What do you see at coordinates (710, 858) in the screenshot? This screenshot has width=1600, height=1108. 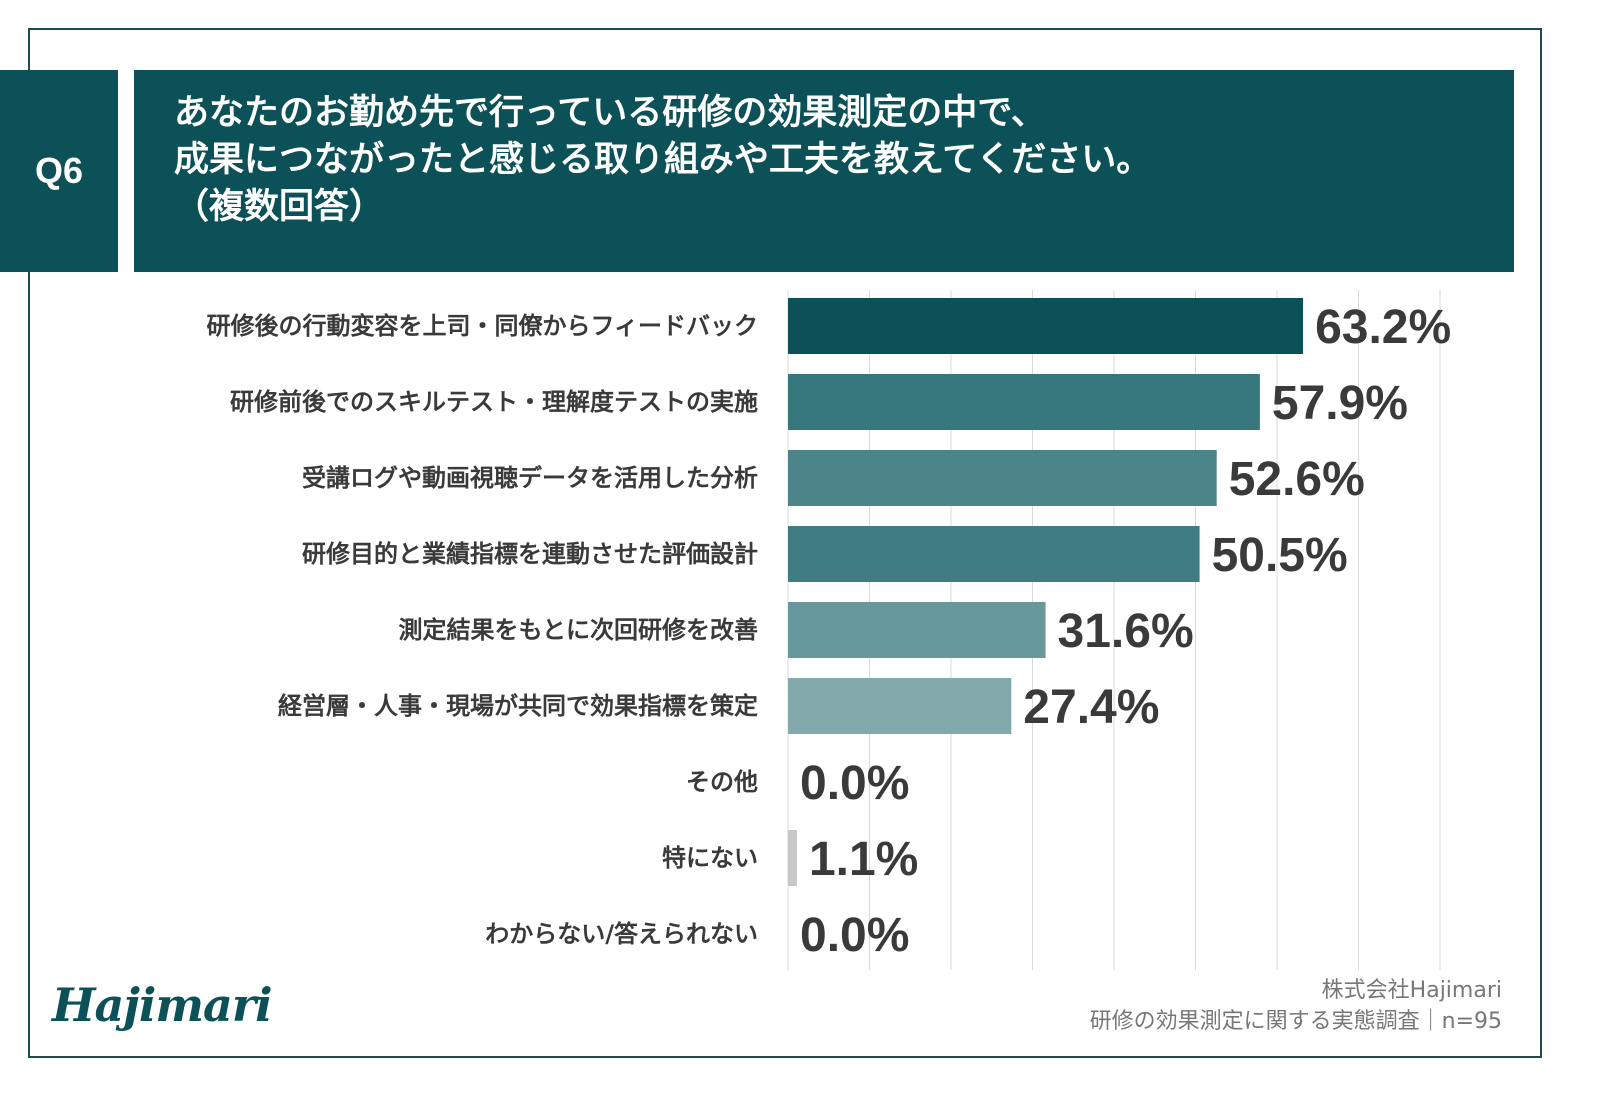 I see `category-label-8: 特にない` at bounding box center [710, 858].